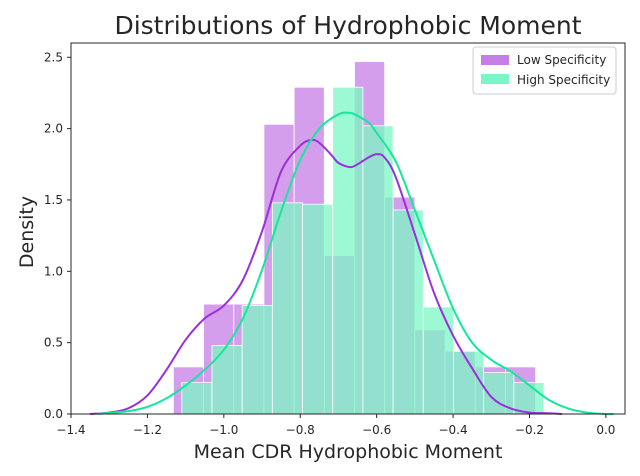  Describe the element at coordinates (57, 235) in the screenshot. I see `y-axis: 0.0 0.5 1.0 1.5 2.0 2.5` at that location.